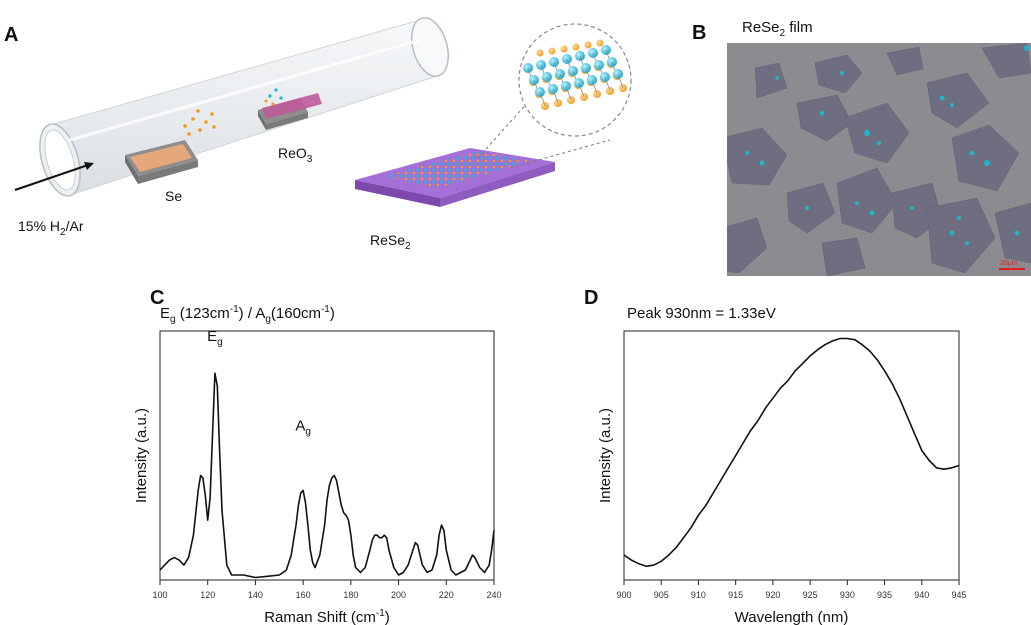 This screenshot has width=1031, height=625. What do you see at coordinates (170, 146) in the screenshot?
I see `se-boat` at bounding box center [170, 146].